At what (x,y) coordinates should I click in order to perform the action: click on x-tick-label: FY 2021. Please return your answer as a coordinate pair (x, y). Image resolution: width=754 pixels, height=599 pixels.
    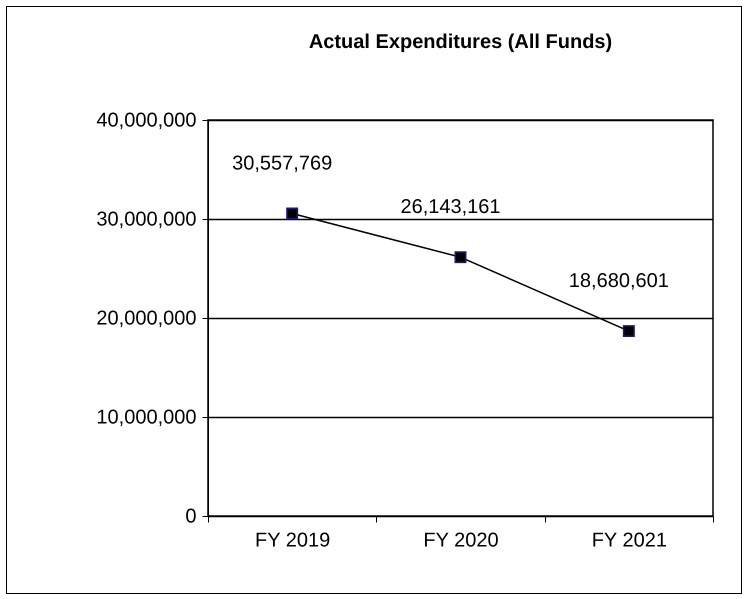
    Looking at the image, I should click on (629, 541).